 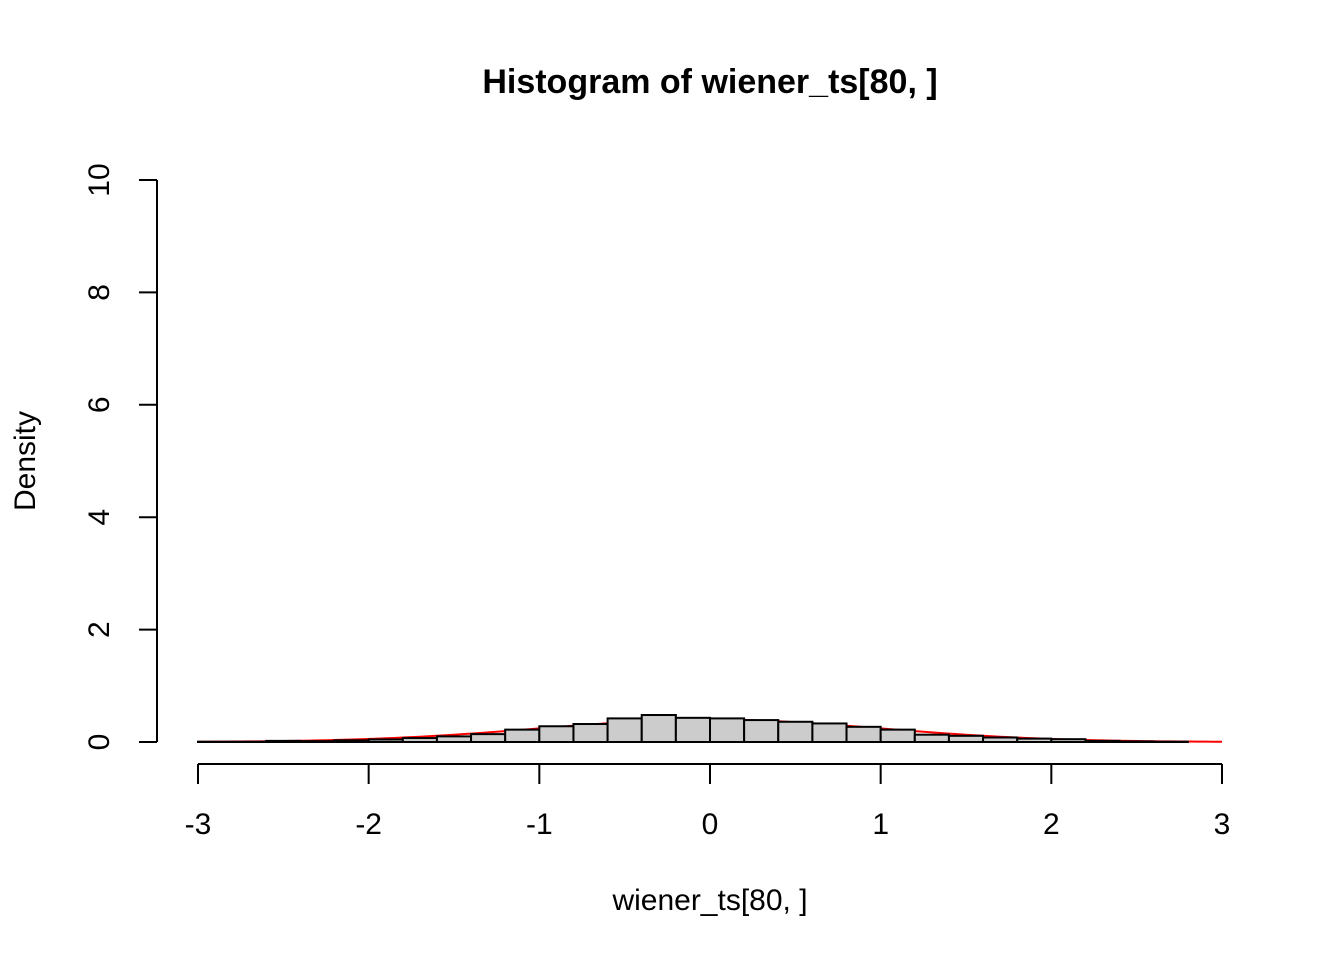 What do you see at coordinates (198, 824) in the screenshot?
I see `x-tick-label-0: -3` at bounding box center [198, 824].